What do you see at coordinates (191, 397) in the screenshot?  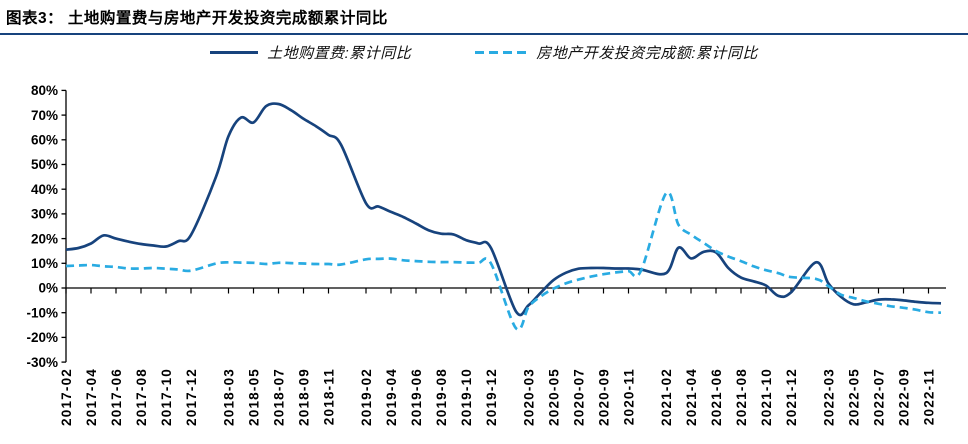 I see `x-tick-label: 2017-12` at bounding box center [191, 397].